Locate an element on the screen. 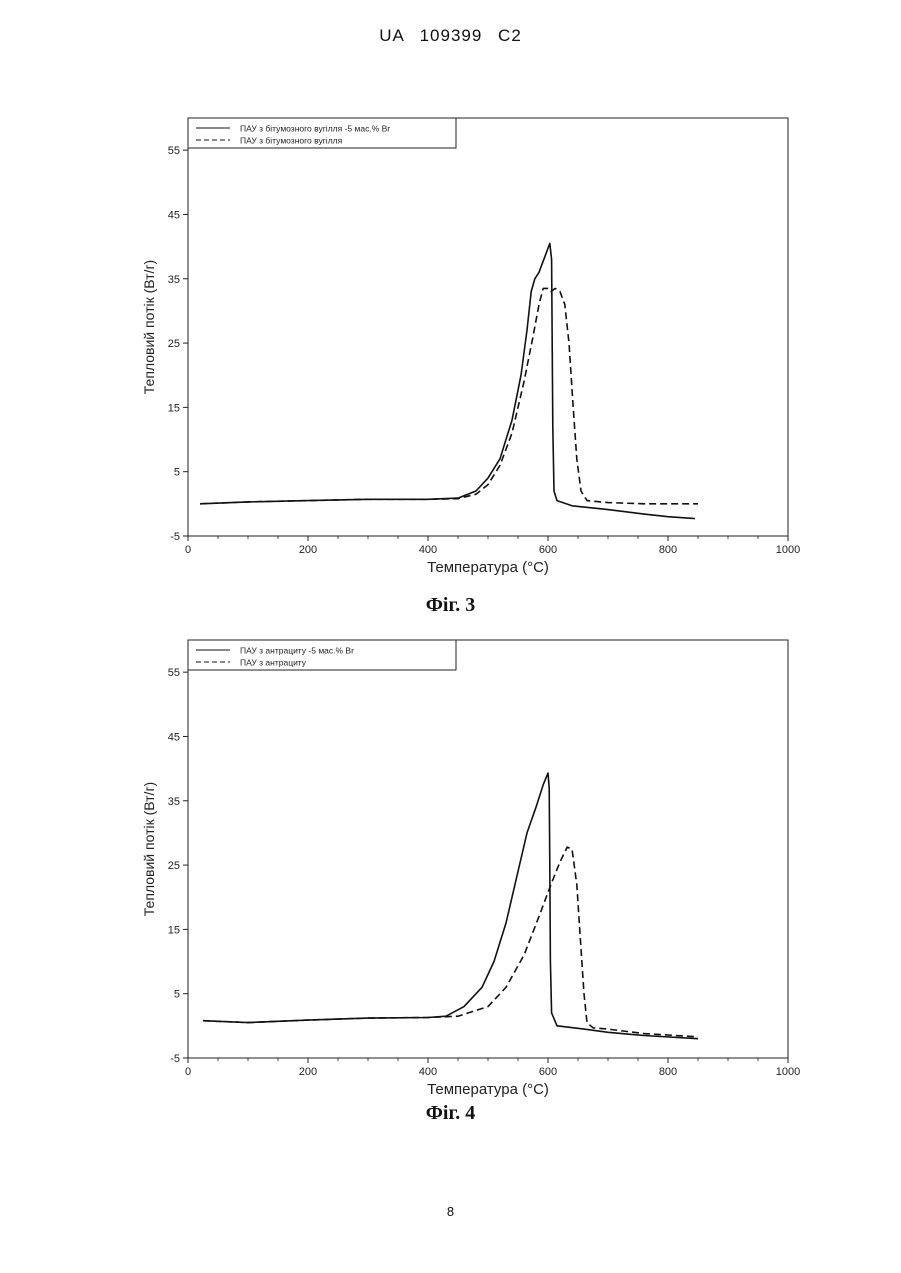  figure-3-caption: Фіг. 3 is located at coordinates (450, 605).